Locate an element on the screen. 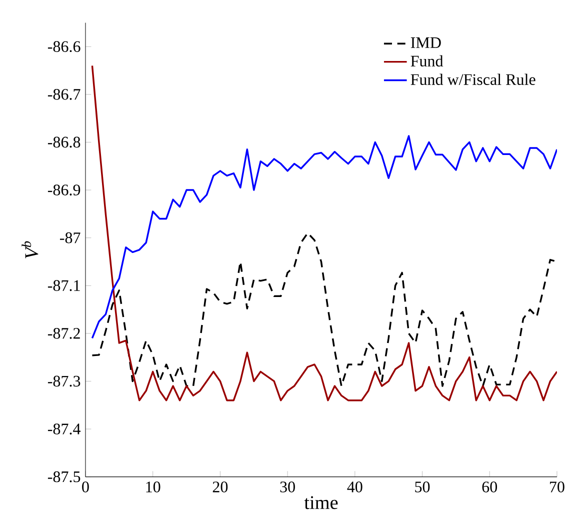 The height and width of the screenshot is (528, 569). y-tick-label: -87.2 is located at coordinates (64, 334).